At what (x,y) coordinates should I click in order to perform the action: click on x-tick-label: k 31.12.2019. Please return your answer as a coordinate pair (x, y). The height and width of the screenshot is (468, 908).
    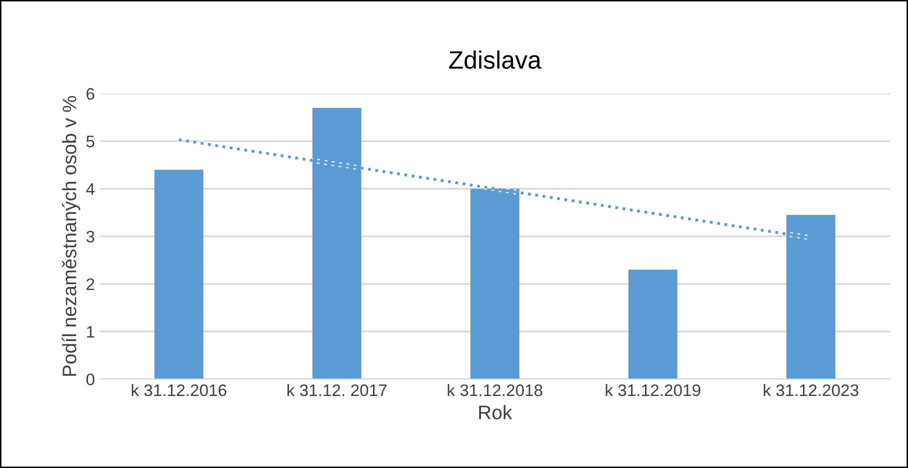
    Looking at the image, I should click on (653, 390).